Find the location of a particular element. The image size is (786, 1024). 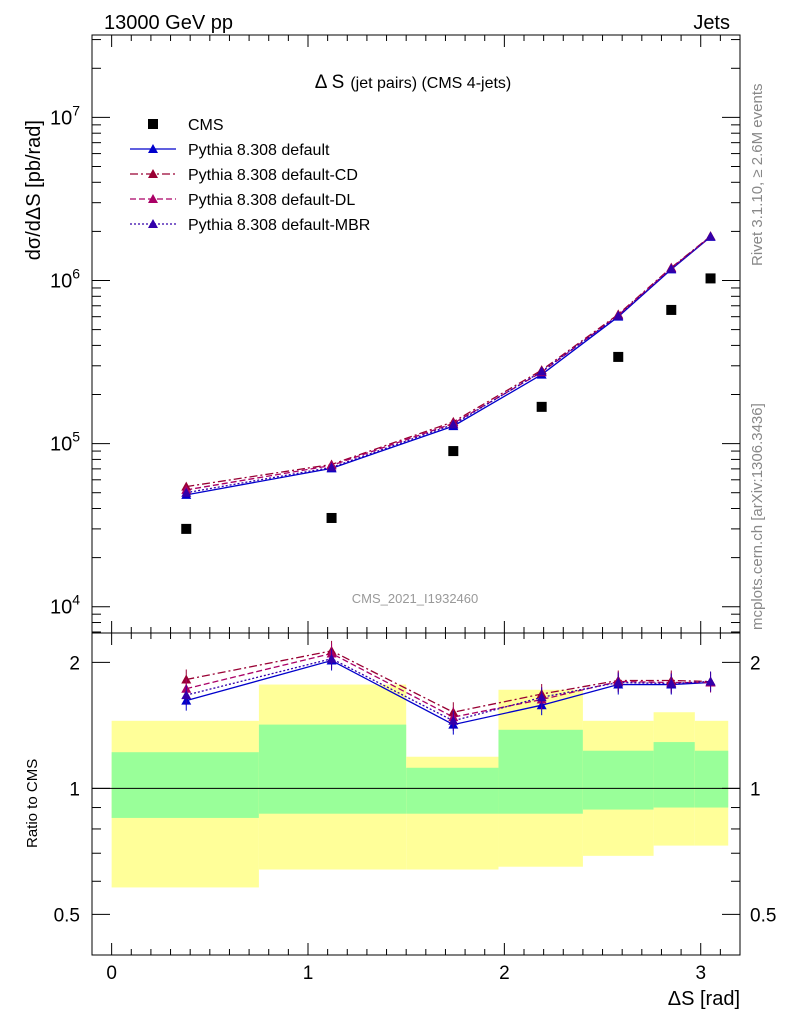

ratio-tick-label-left: 1 is located at coordinates (74, 789).